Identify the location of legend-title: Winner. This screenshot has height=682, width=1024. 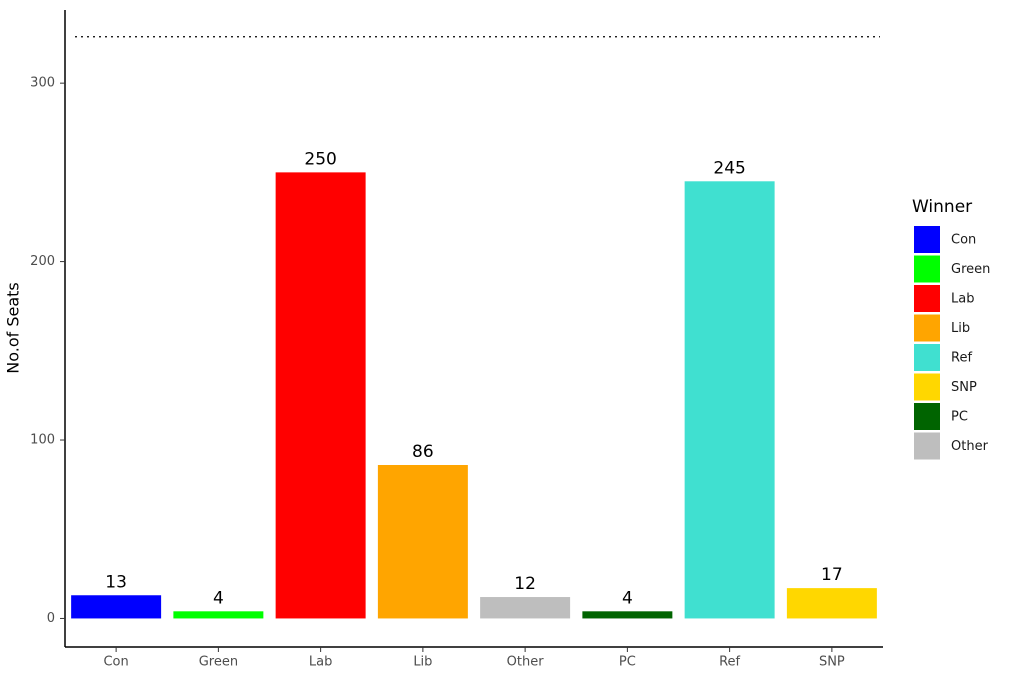
(942, 207).